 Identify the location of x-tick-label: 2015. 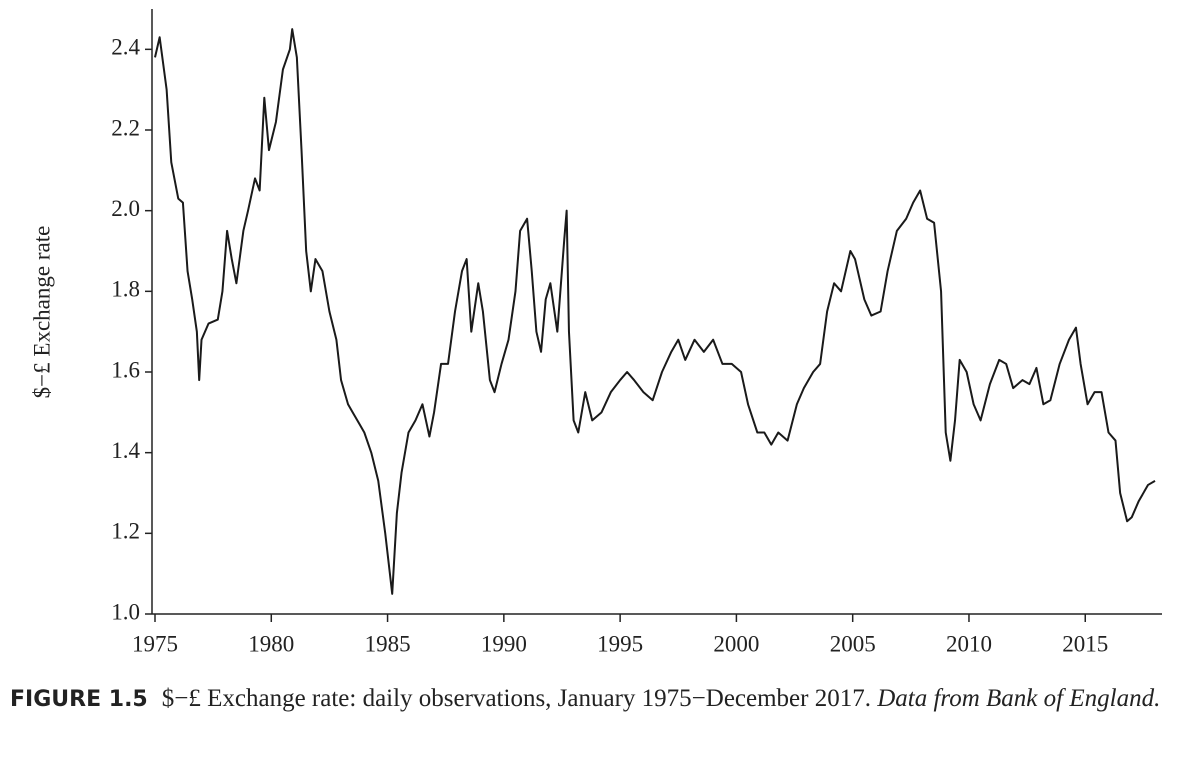
(1085, 643).